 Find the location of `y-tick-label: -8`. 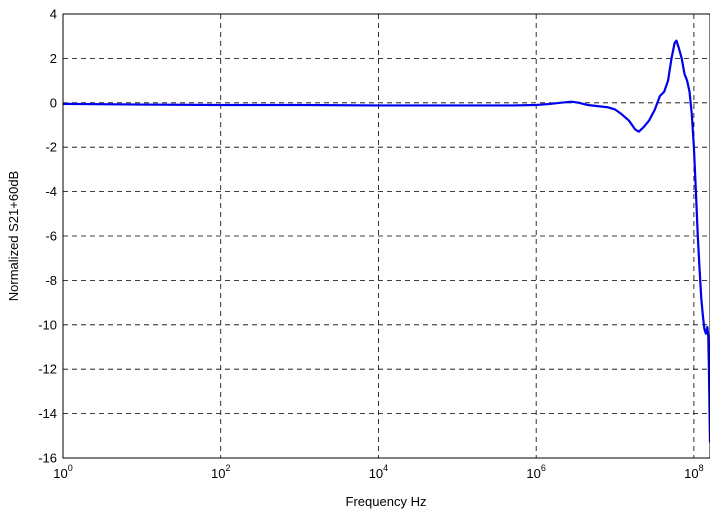

y-tick-label: -8 is located at coordinates (51, 280).